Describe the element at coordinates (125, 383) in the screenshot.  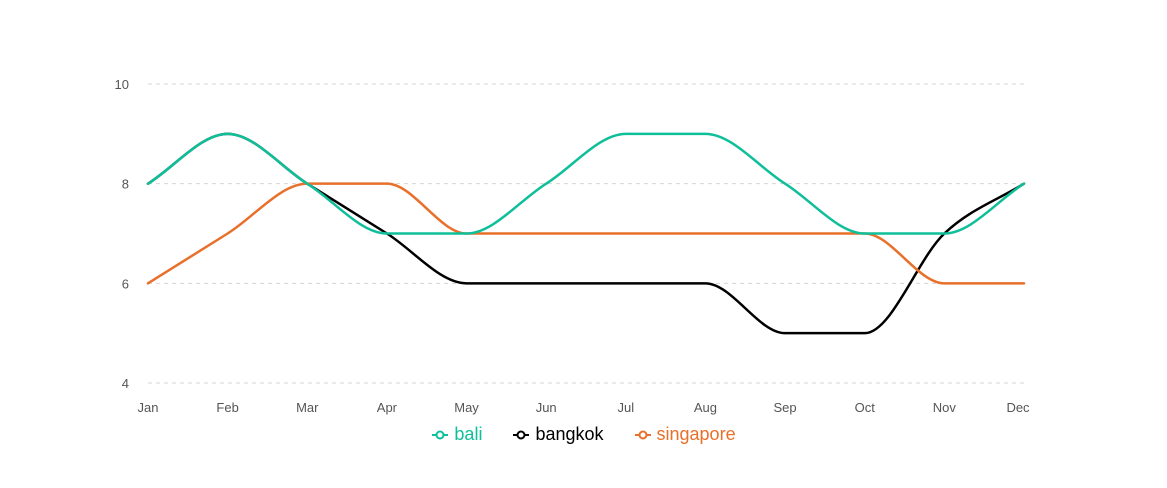
I see `y-tick-label: 4` at that location.